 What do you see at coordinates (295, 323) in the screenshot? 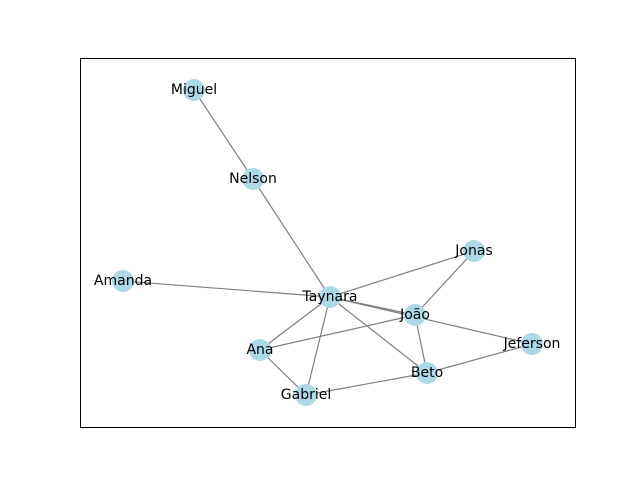
I see `edge-taynara-ana` at bounding box center [295, 323].